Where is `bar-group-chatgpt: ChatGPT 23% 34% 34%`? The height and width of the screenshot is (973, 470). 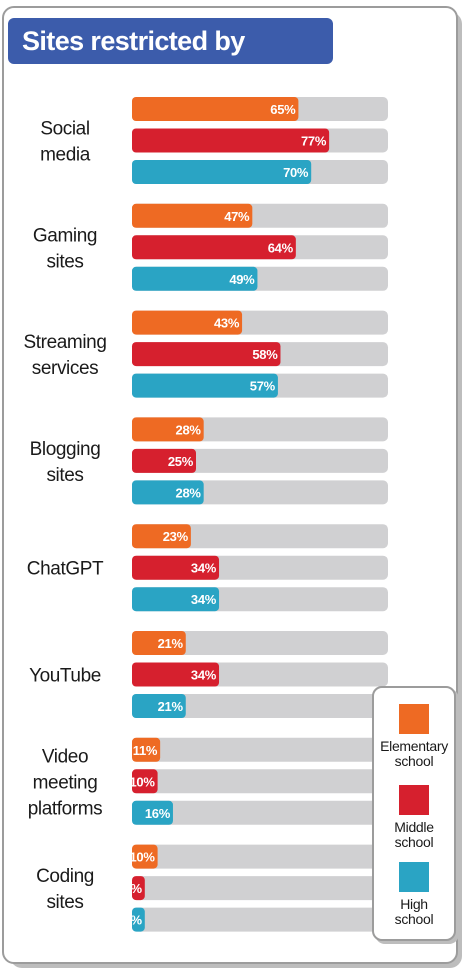
bar-group-chatgpt: ChatGPT 23% 34% 34% is located at coordinates (207, 568).